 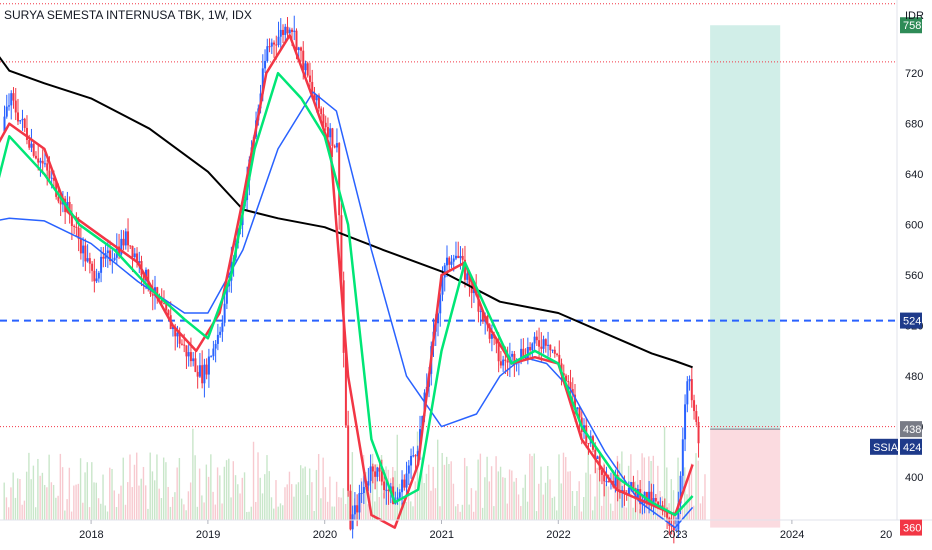 I want to click on x-tick-label: 2022, so click(x=558, y=535).